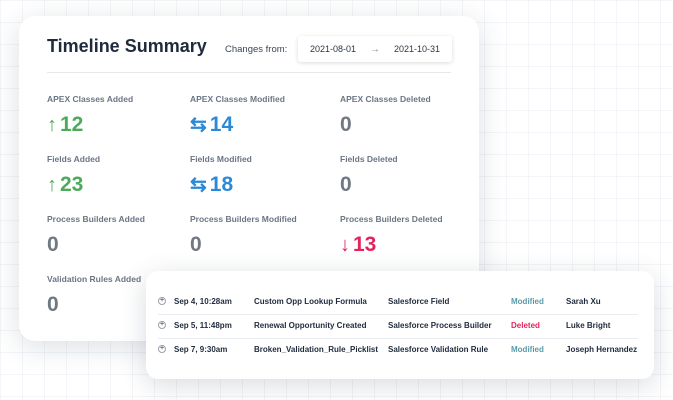 The height and width of the screenshot is (400, 673). Describe the element at coordinates (415, 245) in the screenshot. I see `stat-value-row: ↓ 13` at that location.